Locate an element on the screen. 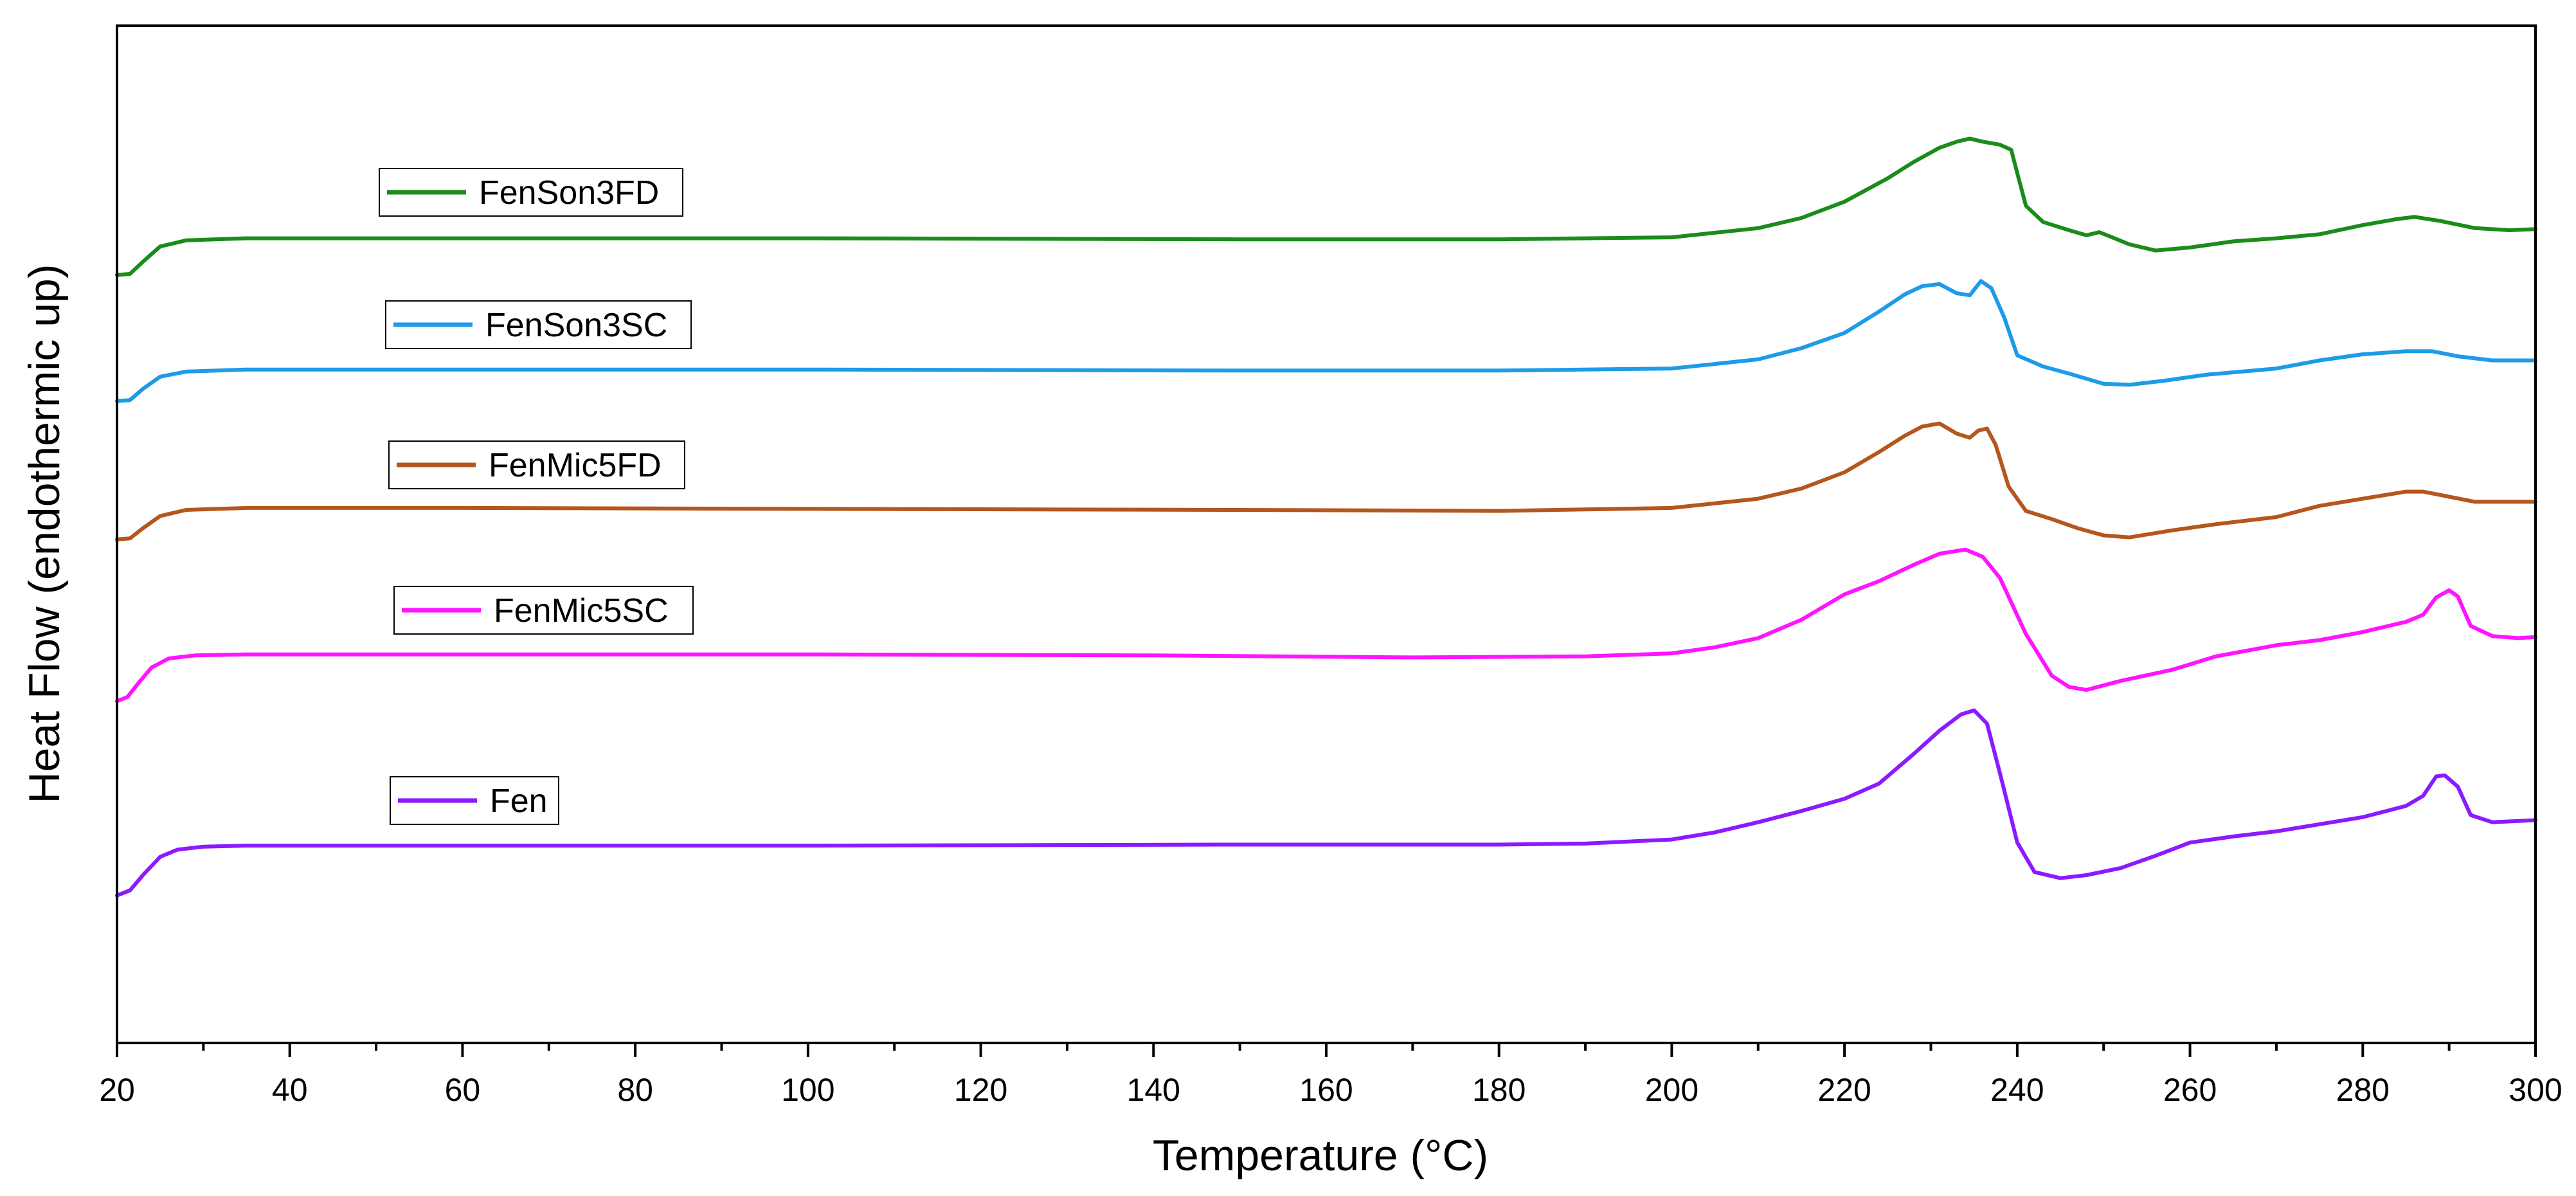 Image resolution: width=2576 pixels, height=1196 pixels. series-line-fenson3sc is located at coordinates (1326, 341).